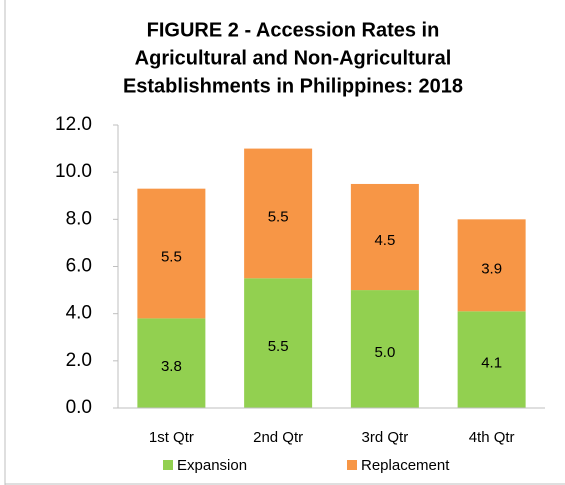 Image resolution: width=565 pixels, height=485 pixels. I want to click on chart-title: FIGURE 2 - Accession Rates in, so click(293, 30).